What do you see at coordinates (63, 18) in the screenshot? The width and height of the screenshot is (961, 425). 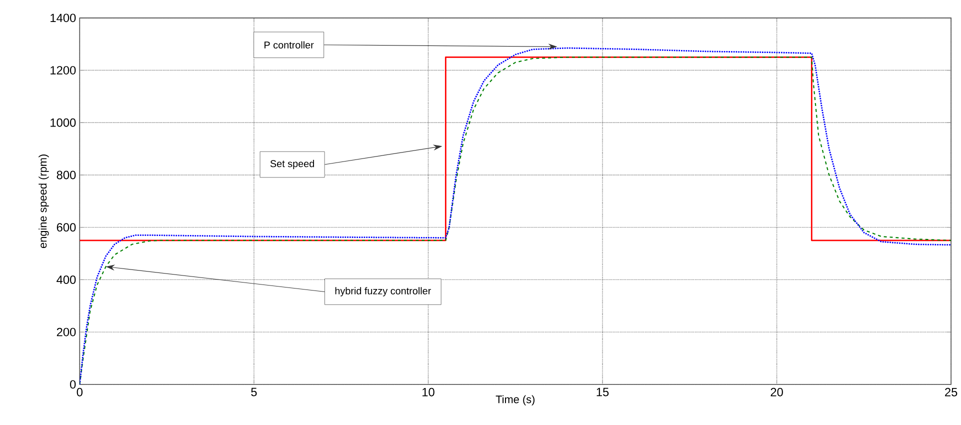 I see `y-tick-label: 1400` at bounding box center [63, 18].